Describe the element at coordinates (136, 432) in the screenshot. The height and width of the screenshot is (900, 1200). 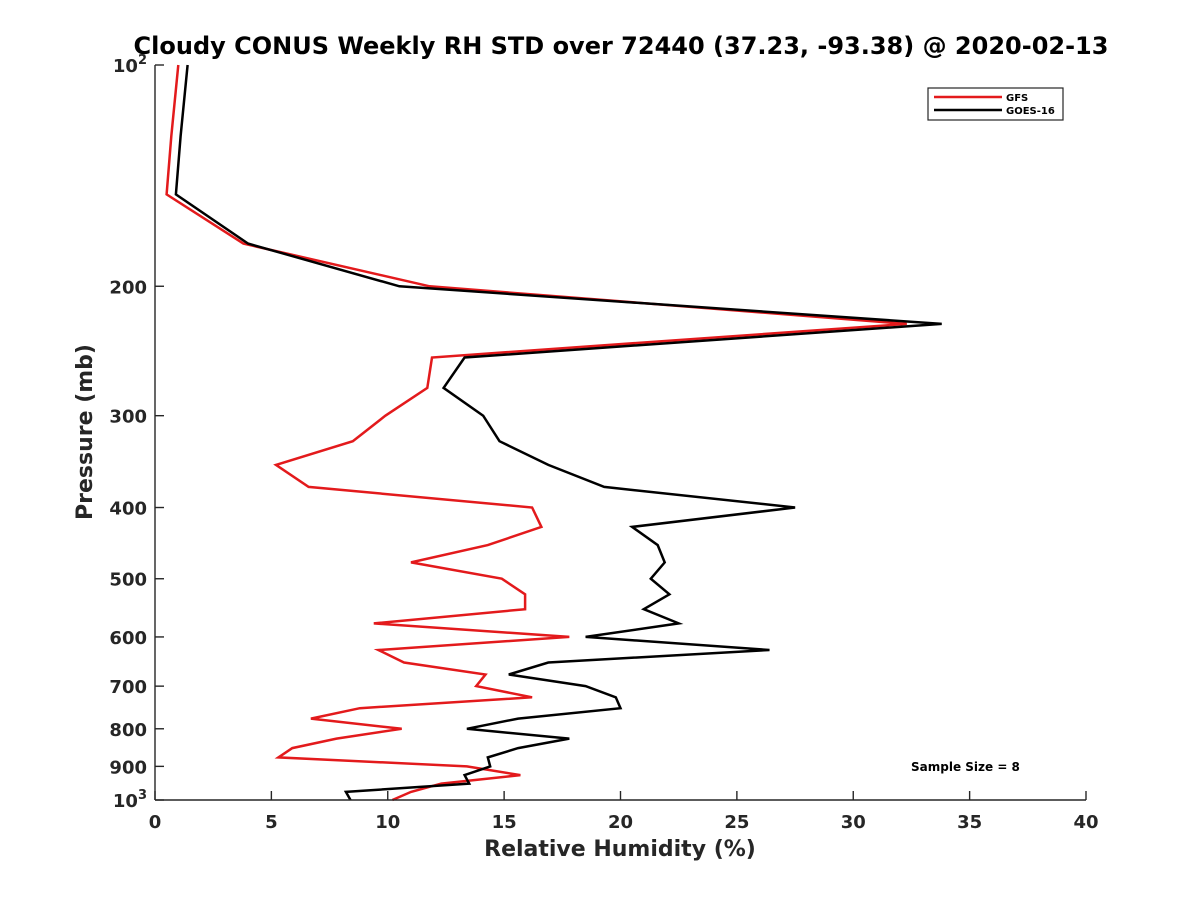
I see `y-ticks: 10² 200 300 400 500 600 700 800 900 10³` at that location.